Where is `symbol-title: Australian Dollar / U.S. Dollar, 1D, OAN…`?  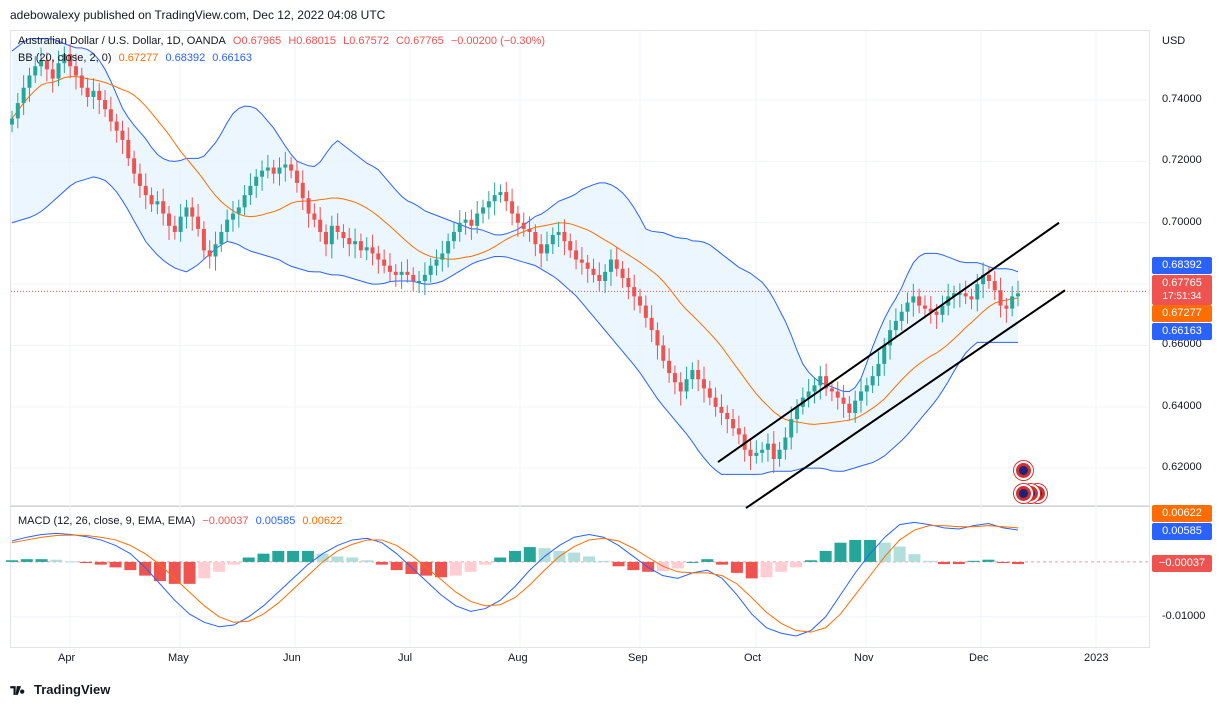
symbol-title: Australian Dollar / U.S. Dollar, 1D, OAN… is located at coordinates (122, 41).